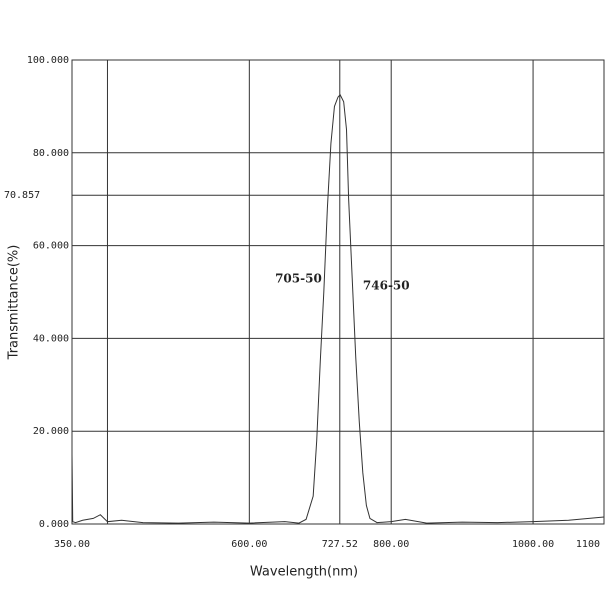 The height and width of the screenshot is (607, 607). I want to click on y-tick-label: 20.000, so click(51, 431).